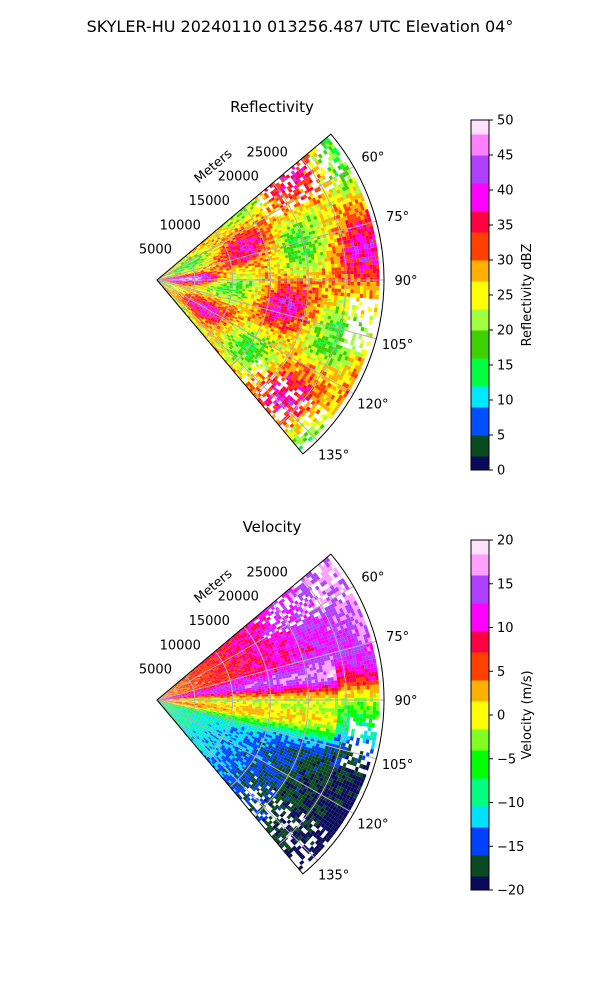 This screenshot has height=1000, width=600. I want to click on panel-title: Velocity, so click(272, 527).